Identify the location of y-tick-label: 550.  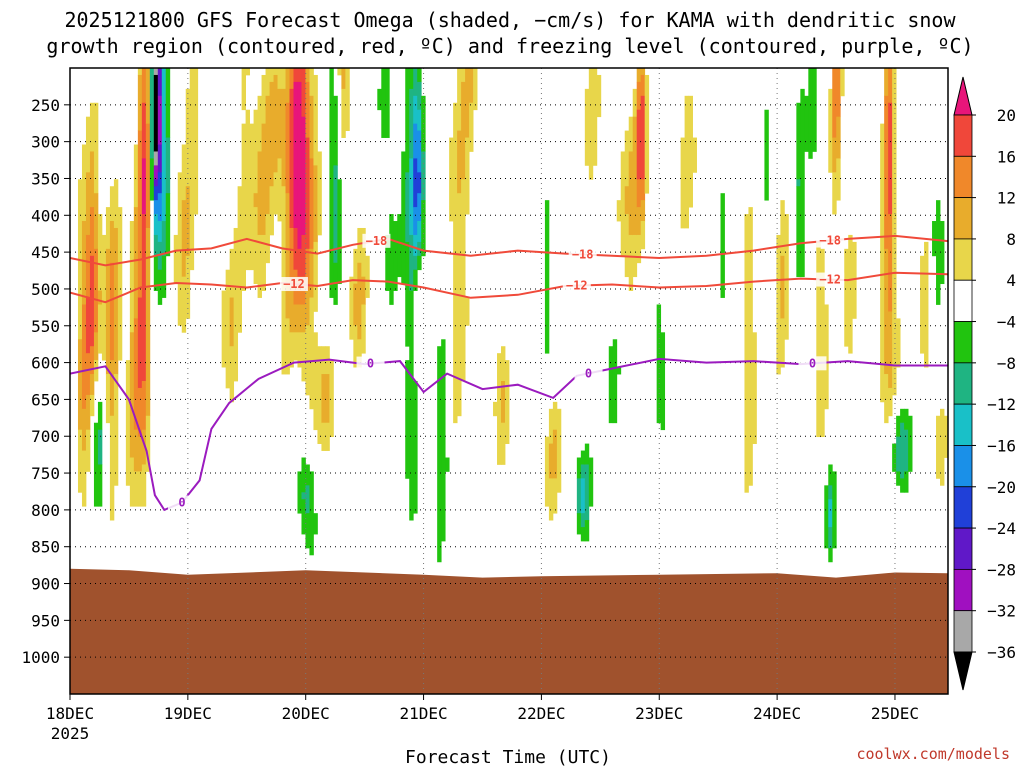
(45, 326).